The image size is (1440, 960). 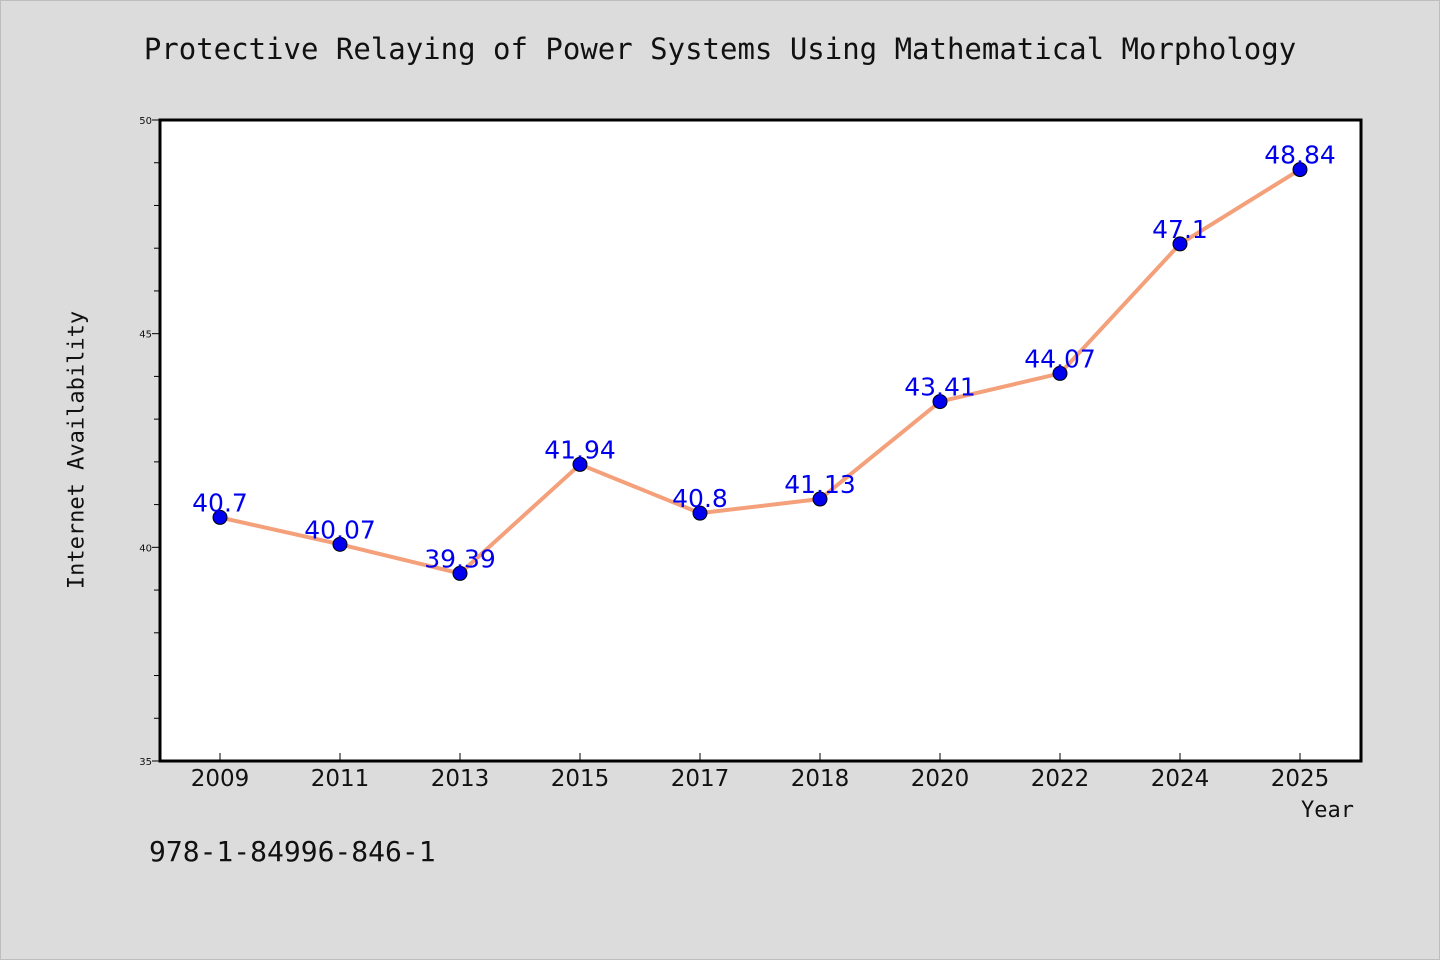 What do you see at coordinates (145, 335) in the screenshot?
I see `y-tick-label: 45` at bounding box center [145, 335].